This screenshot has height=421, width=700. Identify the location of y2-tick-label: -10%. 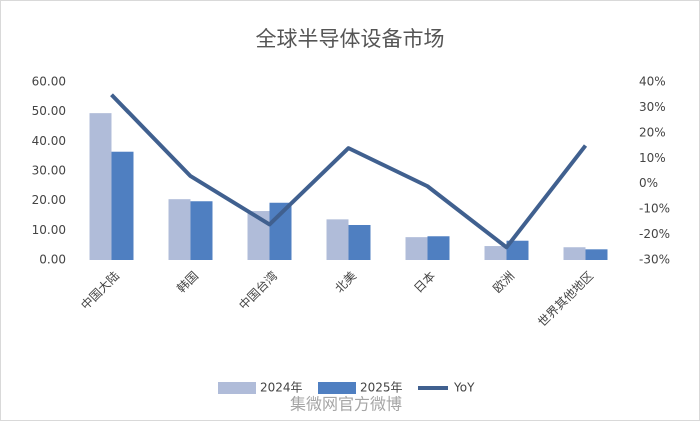
(654, 209).